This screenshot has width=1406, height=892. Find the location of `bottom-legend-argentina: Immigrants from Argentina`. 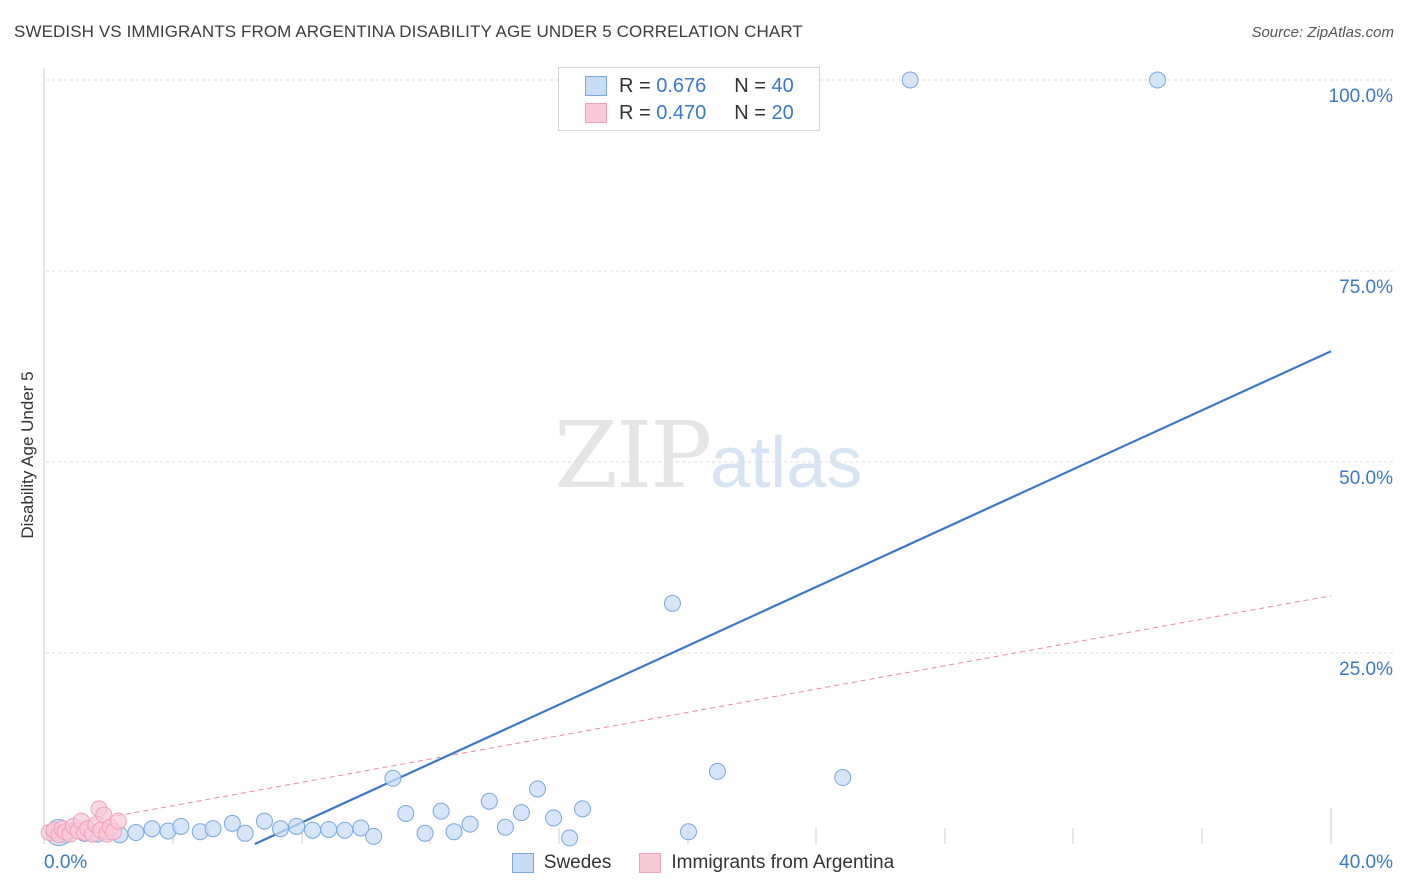

bottom-legend-argentina: Immigrants from Argentina is located at coordinates (766, 863).